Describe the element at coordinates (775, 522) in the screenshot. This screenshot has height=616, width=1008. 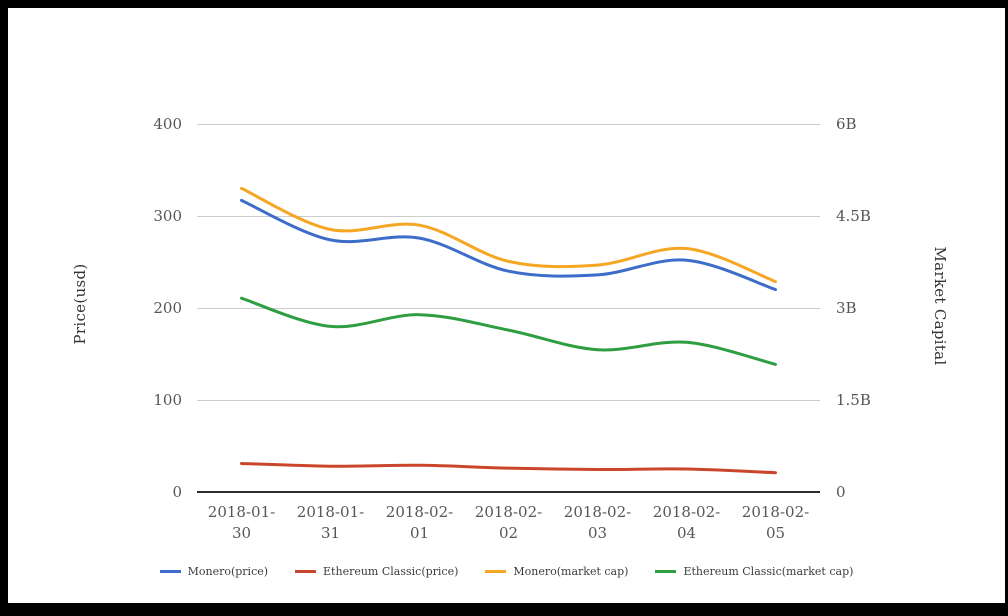
I see `x-axis-tick-label: 2018-02- 05` at that location.